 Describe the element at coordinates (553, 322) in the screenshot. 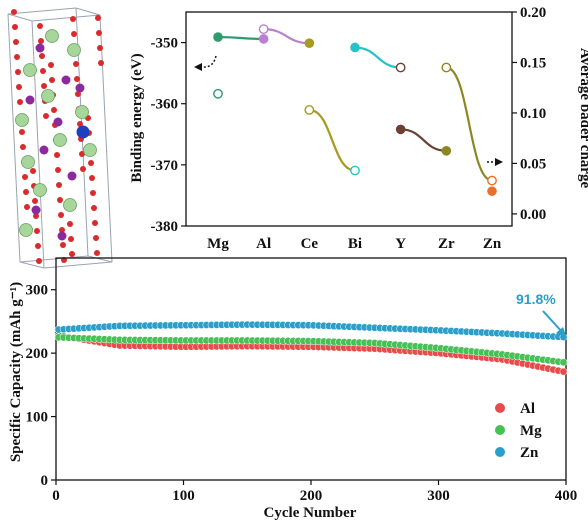

I see `retention-arrow` at that location.